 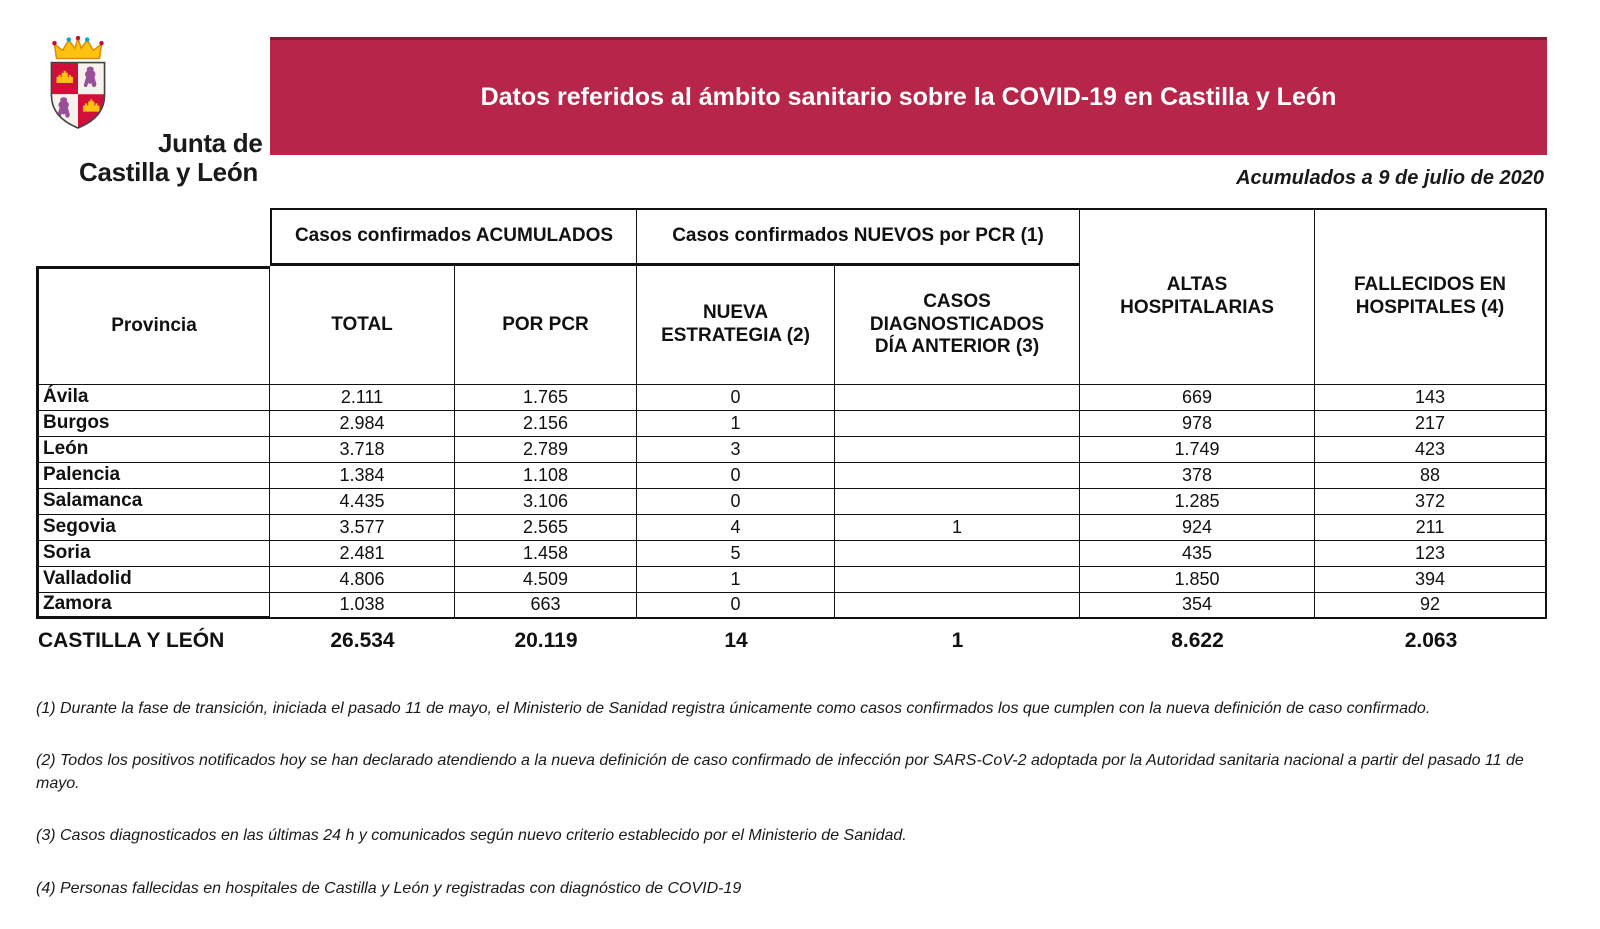 What do you see at coordinates (1431, 554) in the screenshot?
I see `table-cell-fallecidos: 123` at bounding box center [1431, 554].